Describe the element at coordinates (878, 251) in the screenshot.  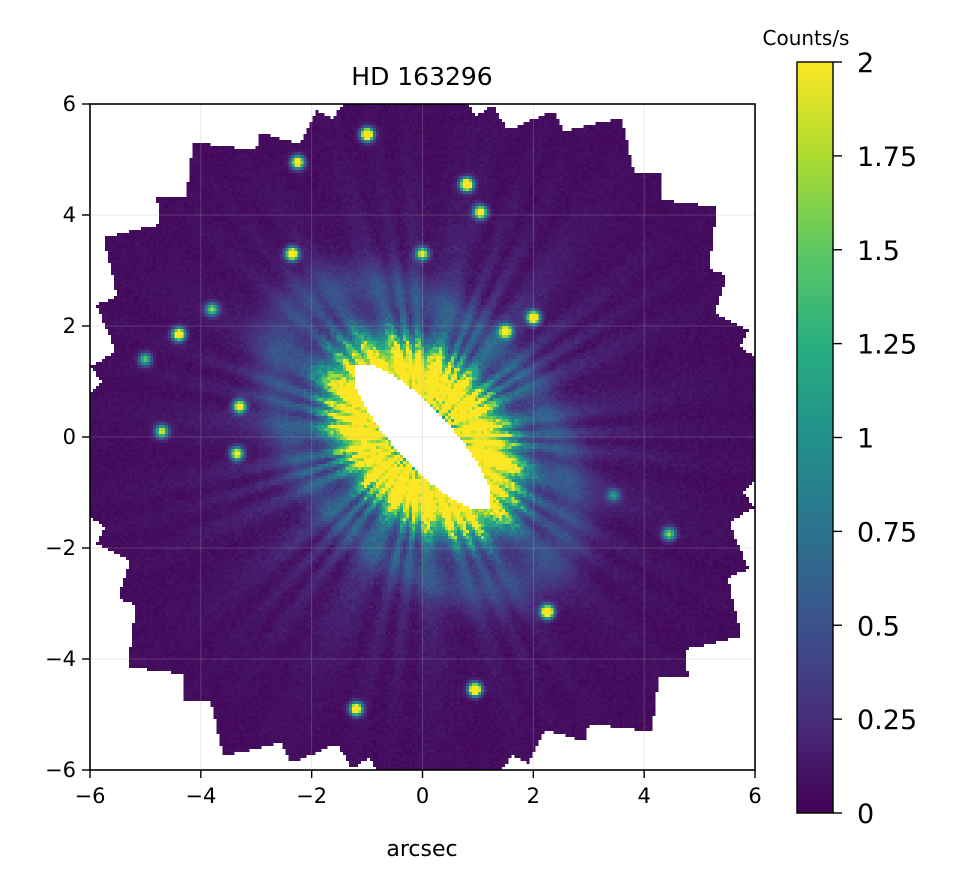
I see `colorbar-tick-label: 1.5` at that location.